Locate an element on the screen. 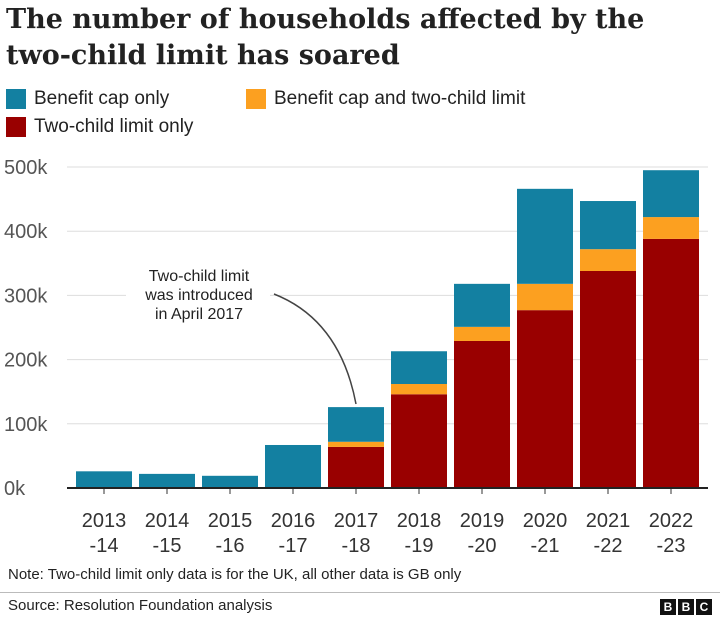  x-tick-label: 2018 is located at coordinates (419, 521).